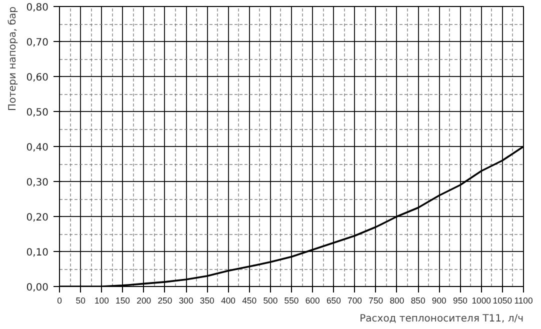 The height and width of the screenshot is (329, 541). What do you see at coordinates (249, 301) in the screenshot?
I see `x-tick-label: 450` at bounding box center [249, 301].